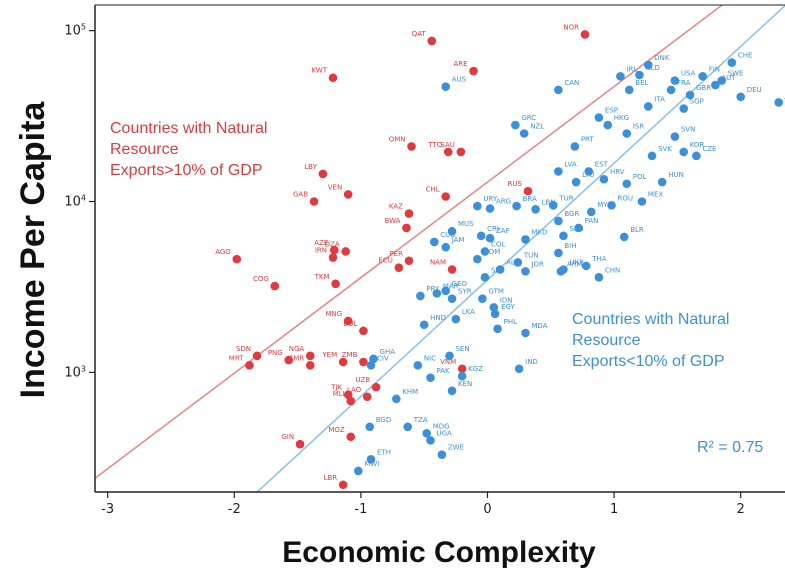 The height and width of the screenshot is (578, 785). I want to click on point-label: SDN, so click(243, 349).